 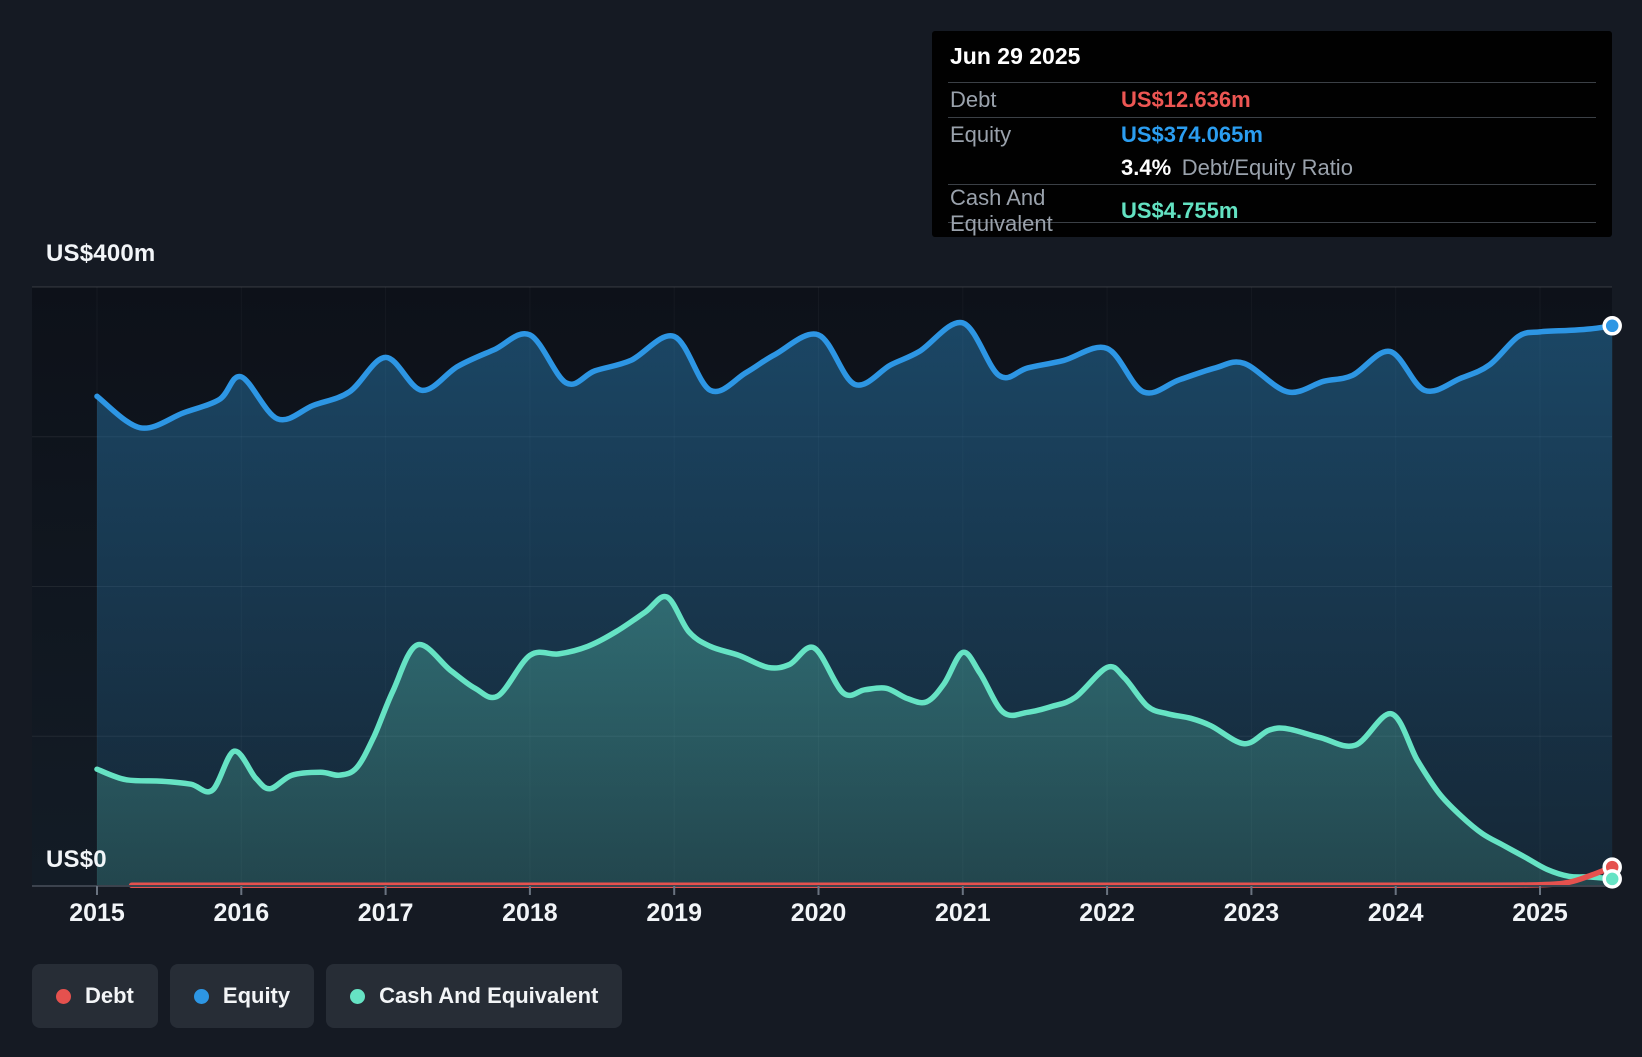 I want to click on equity-end-dot, so click(x=1612, y=326).